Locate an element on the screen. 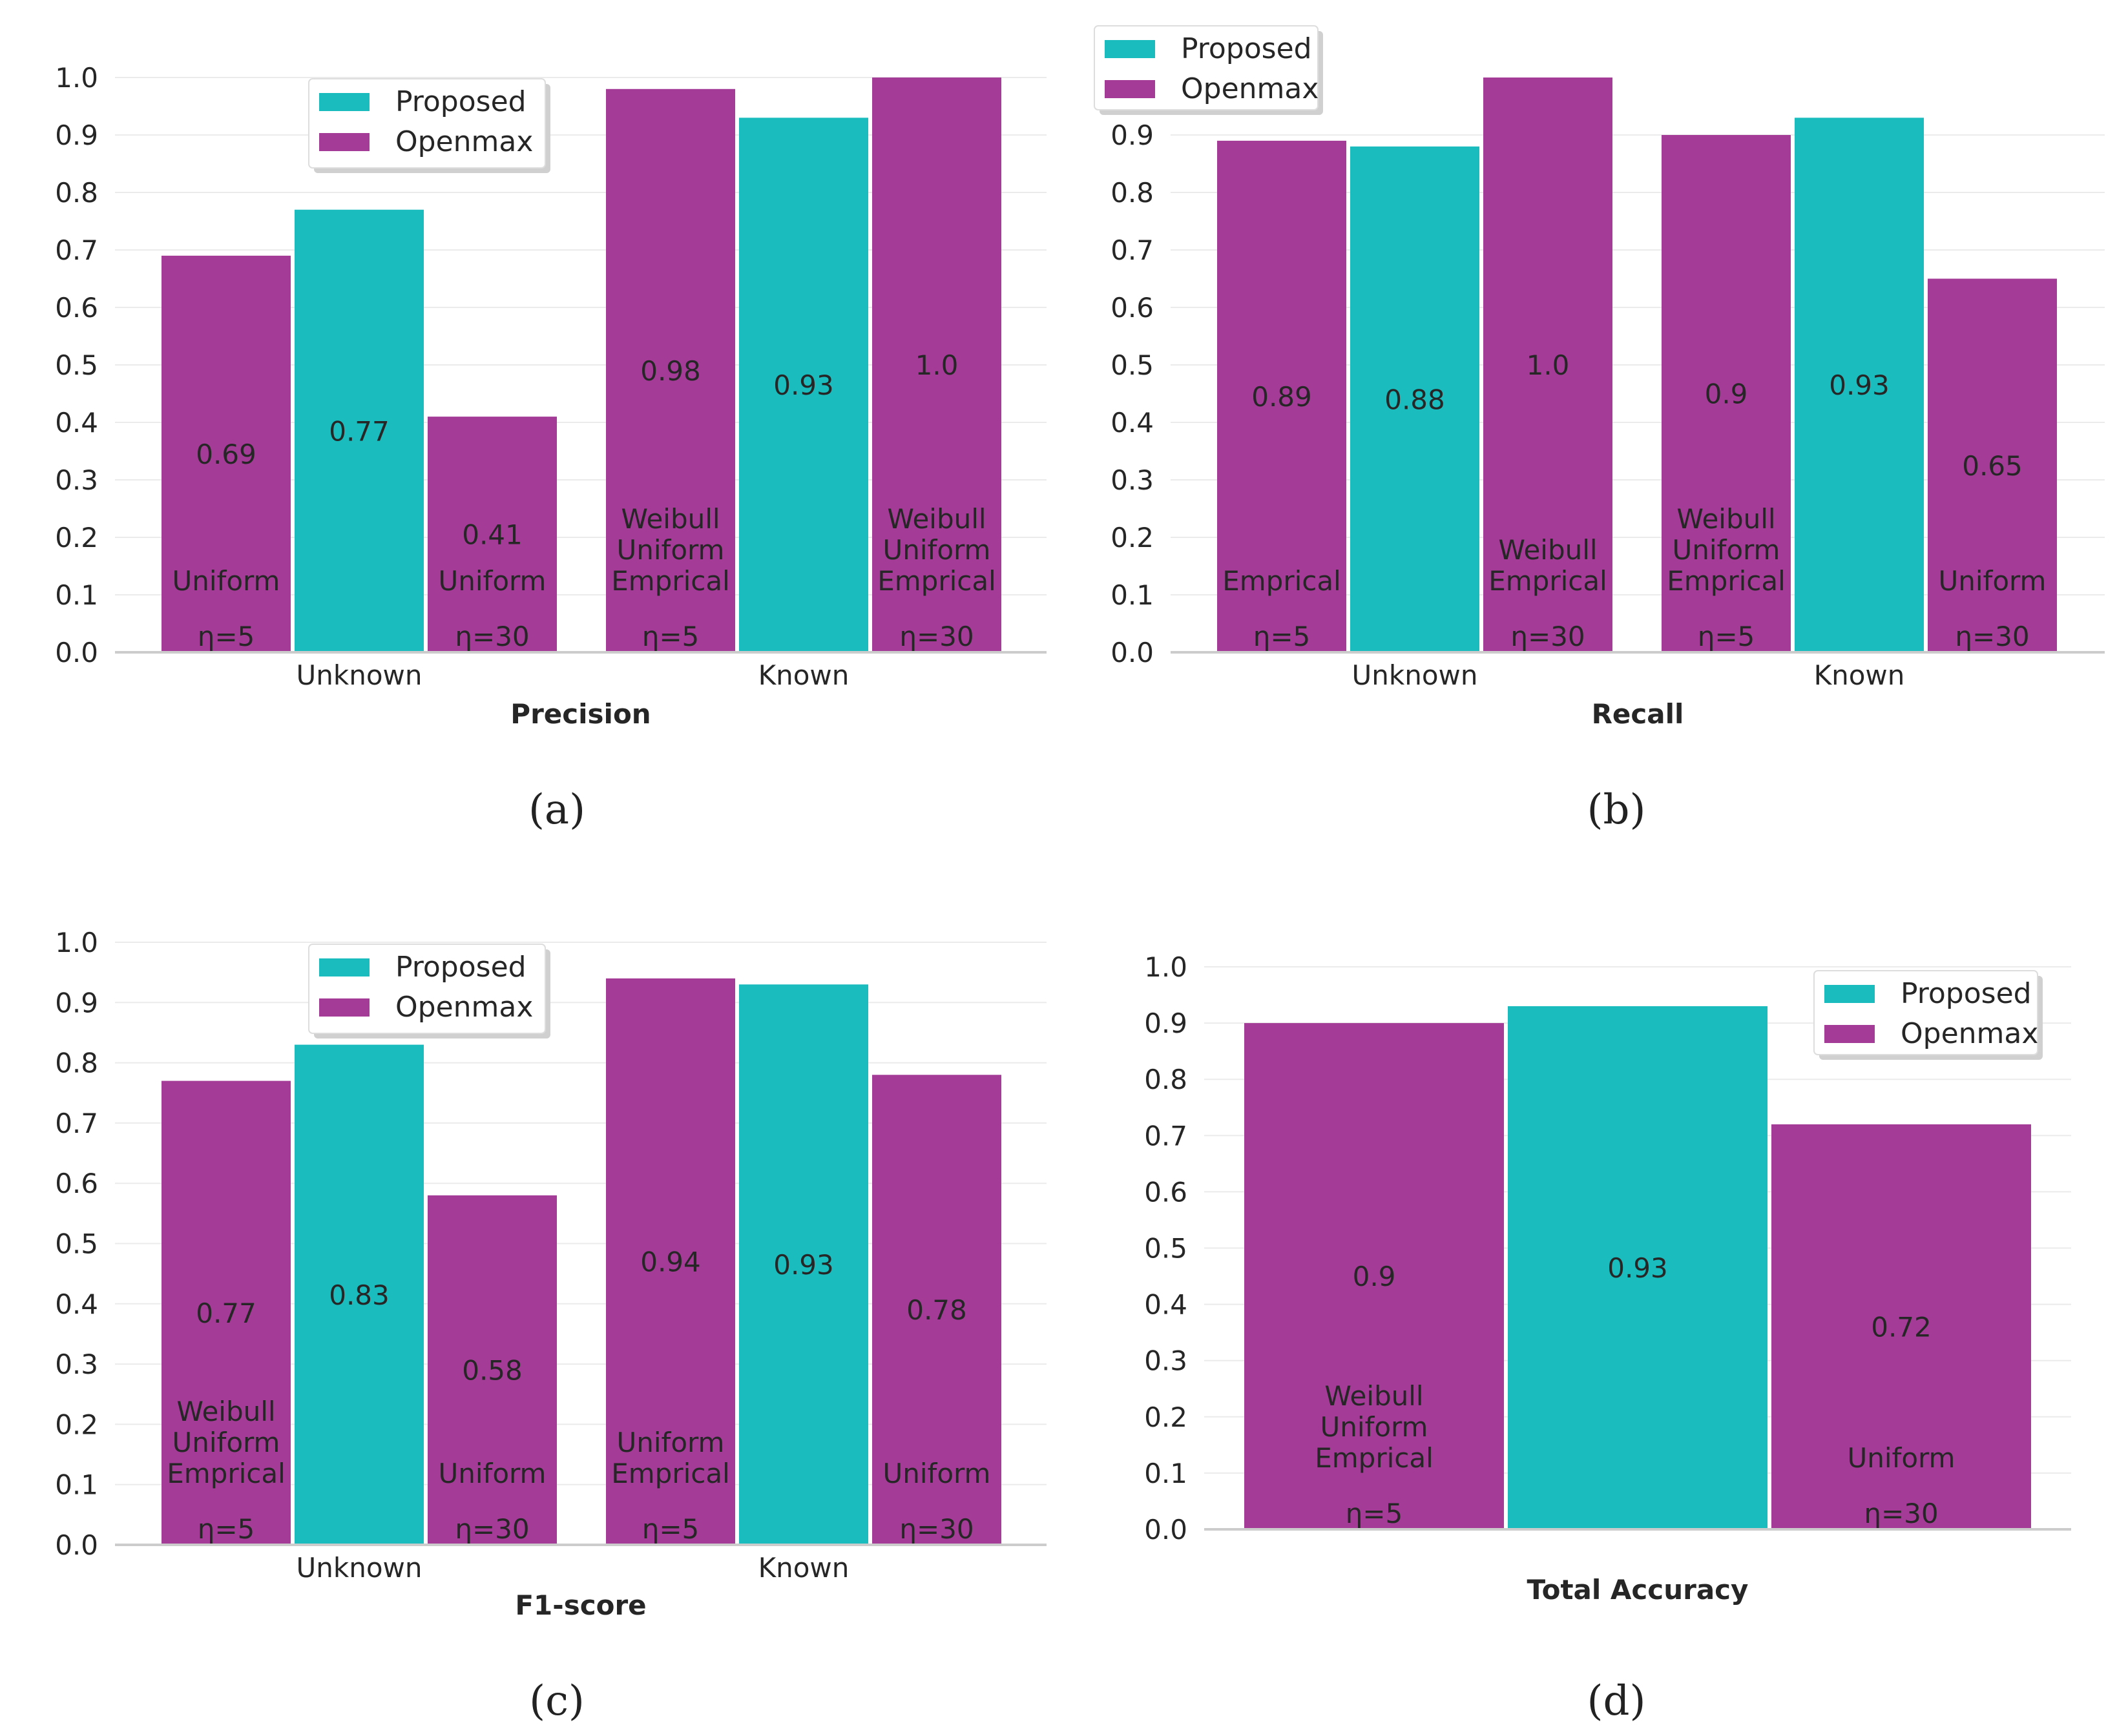 The image size is (2117, 1736). bar-value-label: 0.78 is located at coordinates (937, 1310).